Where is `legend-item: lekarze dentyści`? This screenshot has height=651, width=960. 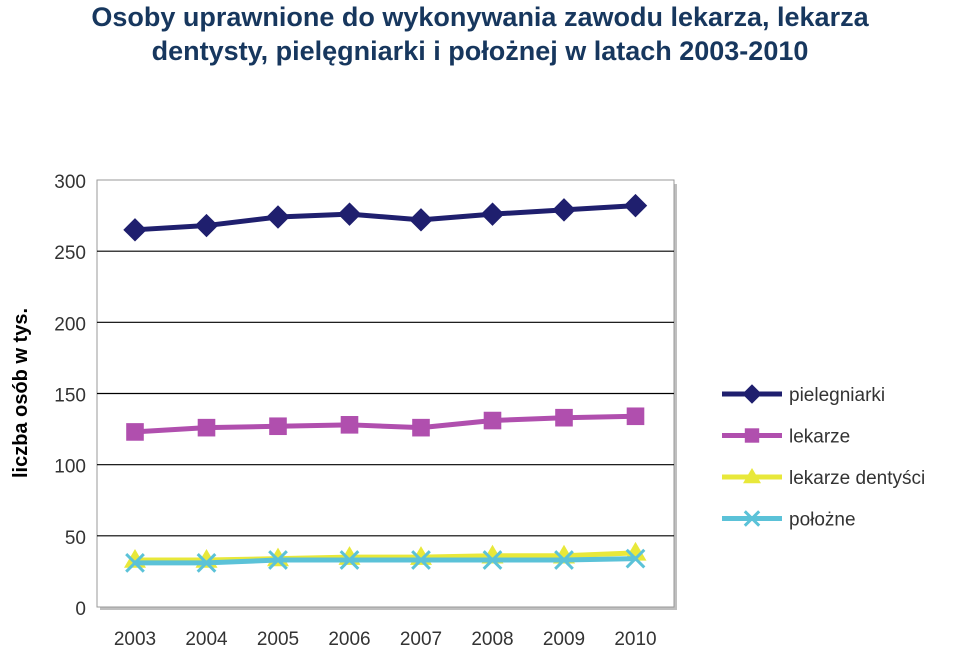 legend-item: lekarze dentyści is located at coordinates (823, 478).